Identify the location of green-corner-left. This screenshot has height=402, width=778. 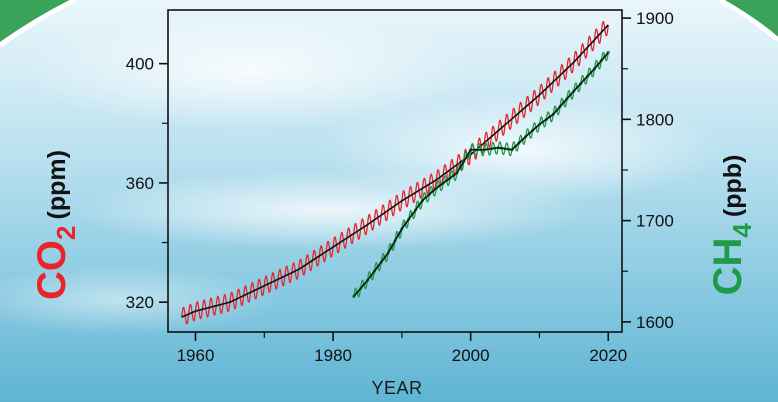
(37, 22).